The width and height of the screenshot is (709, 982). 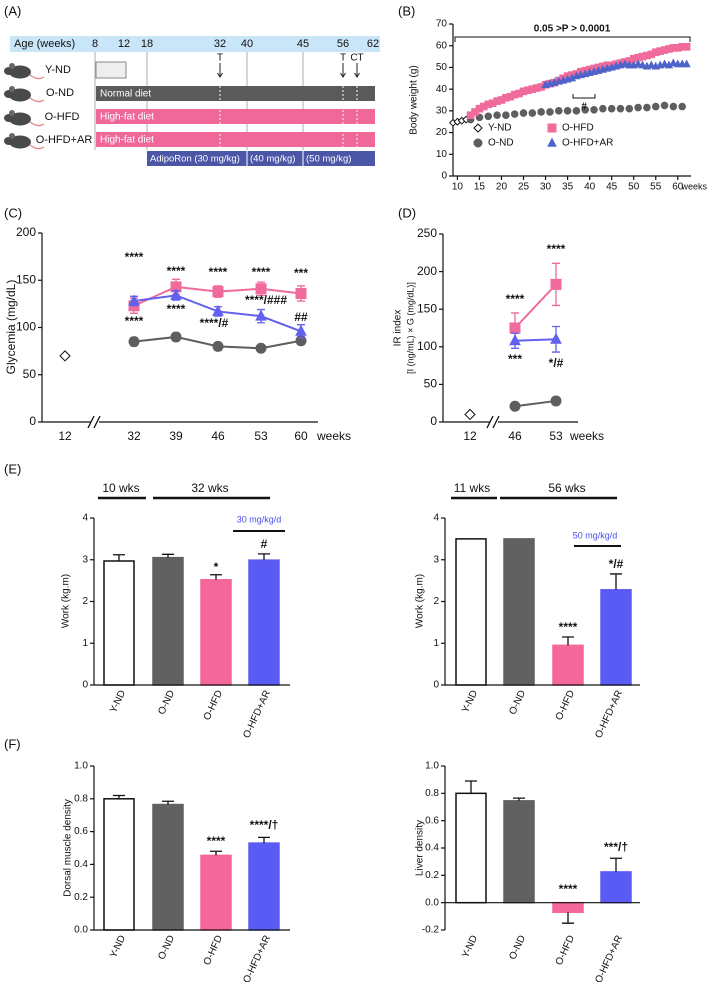 I want to click on y-tick-label: 1, so click(x=85, y=643).